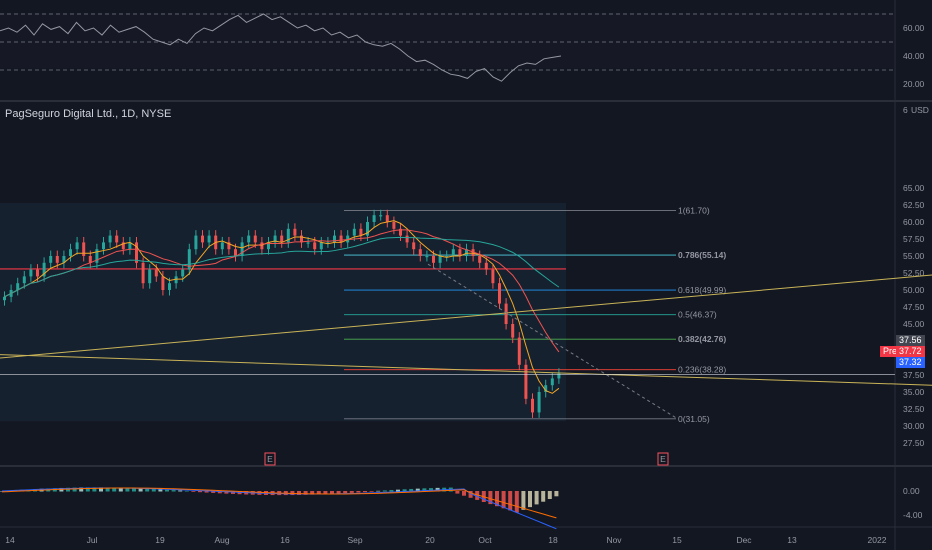 This screenshot has width=932, height=550. Describe the element at coordinates (485, 540) in the screenshot. I see `time-axis-tick: Oct` at that location.